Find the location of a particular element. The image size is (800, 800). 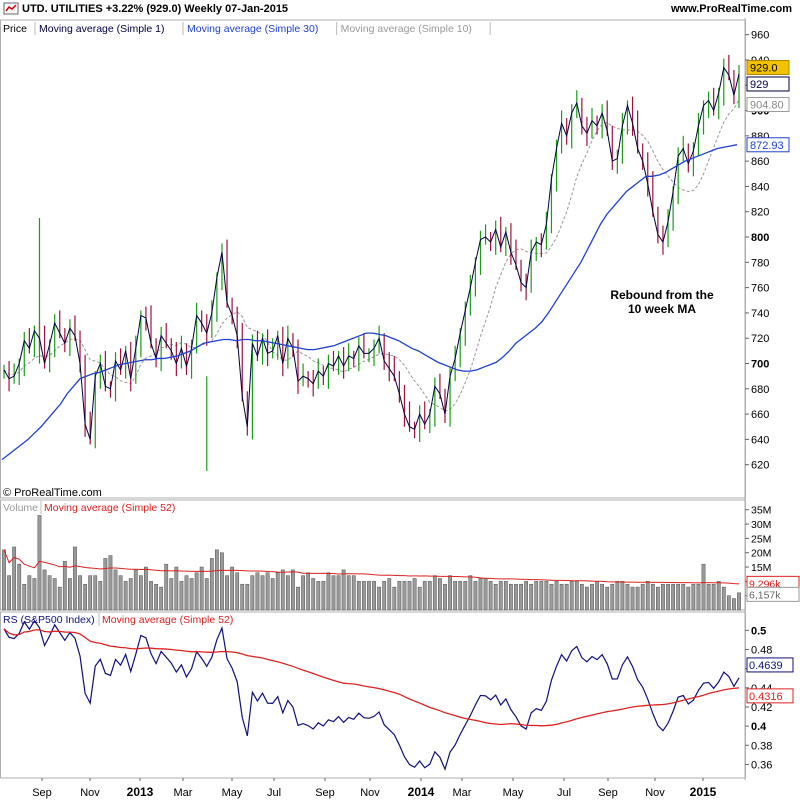

price-badge: 929.0 is located at coordinates (764, 69).